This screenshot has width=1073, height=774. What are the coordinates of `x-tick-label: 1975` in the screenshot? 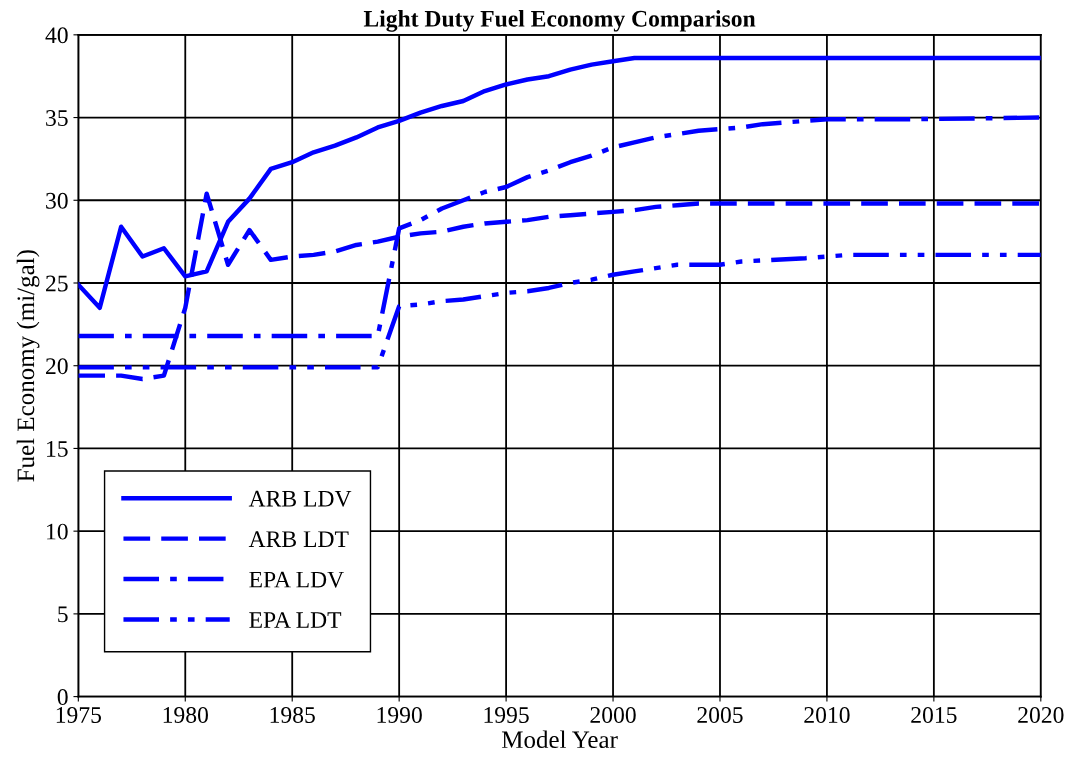 It's located at (79, 715).